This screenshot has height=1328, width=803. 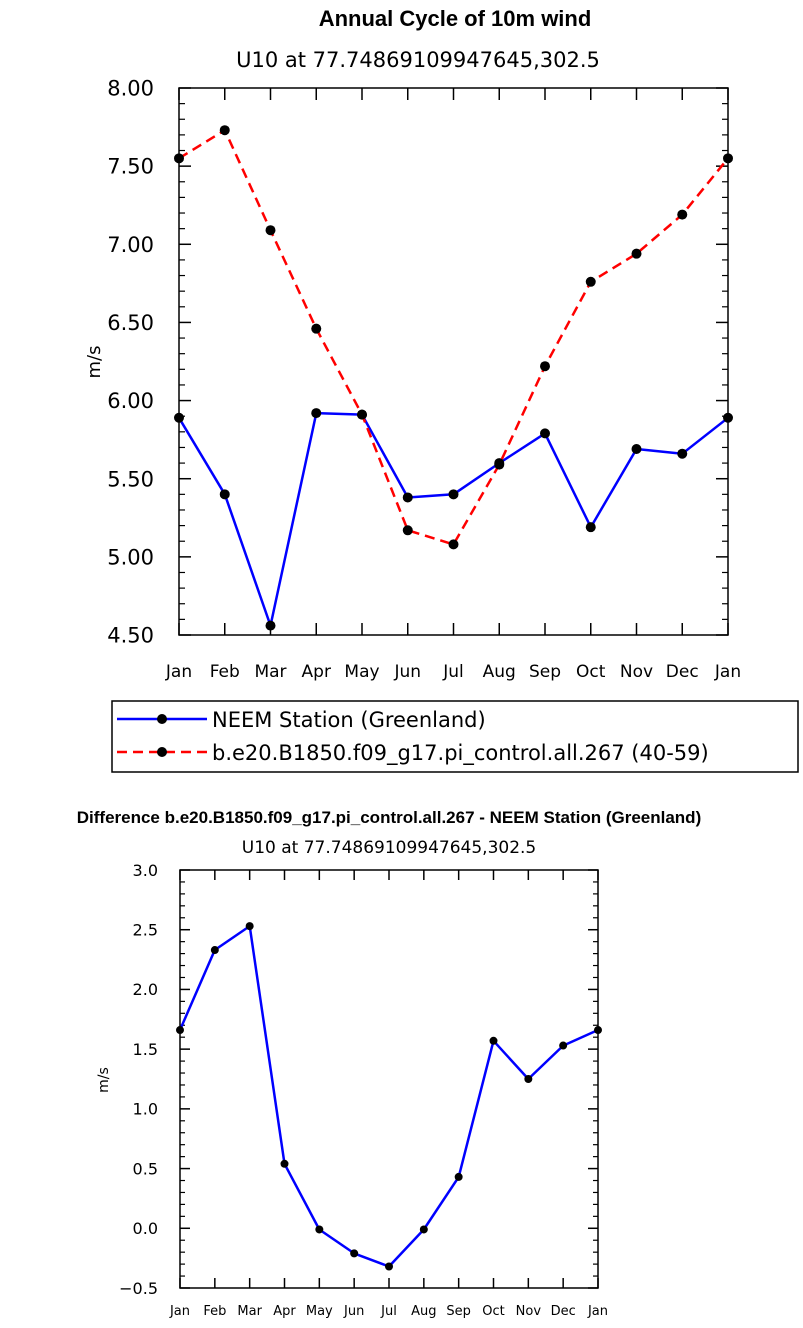 What do you see at coordinates (138, 1288) in the screenshot?
I see `y-tick-label: −0.5` at bounding box center [138, 1288].